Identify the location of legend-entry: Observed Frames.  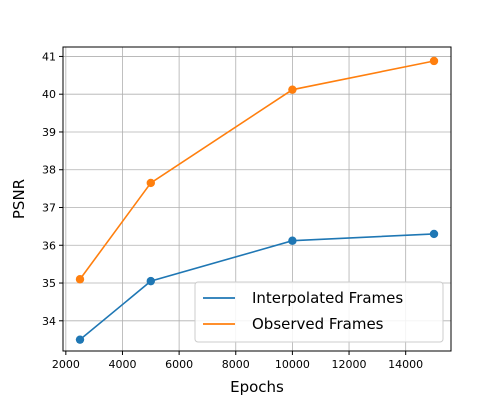
(318, 324).